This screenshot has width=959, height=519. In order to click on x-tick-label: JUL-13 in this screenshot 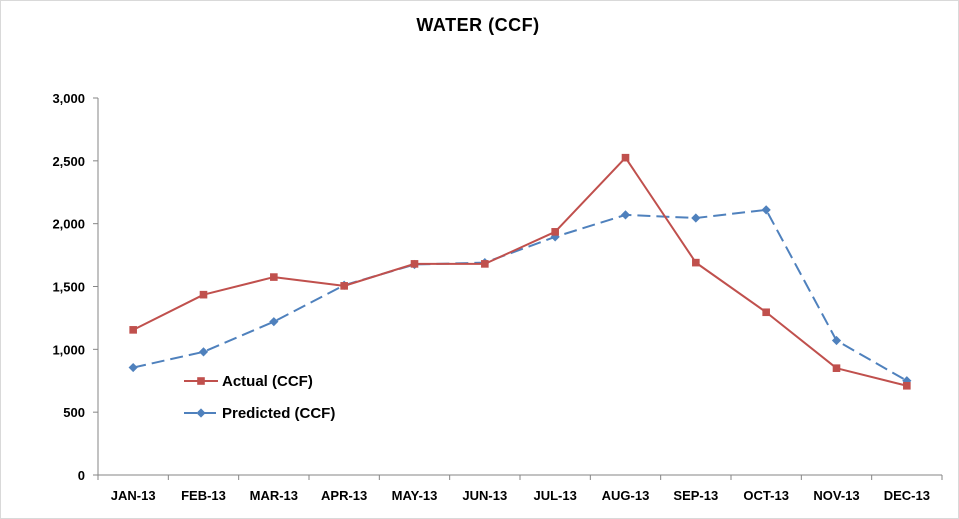, I will do `click(554, 495)`.